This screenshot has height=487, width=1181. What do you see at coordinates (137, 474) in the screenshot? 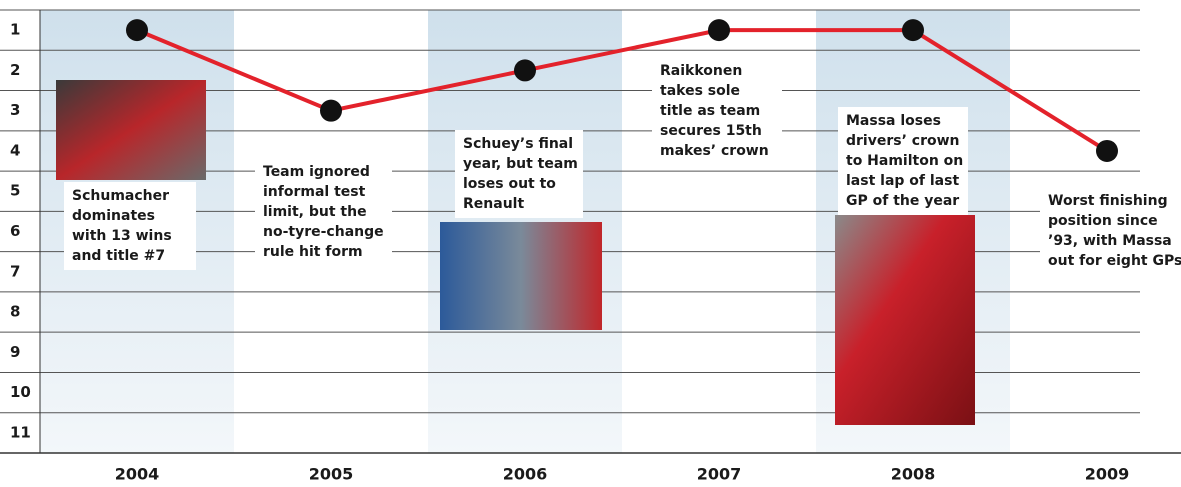
I see `x-tick-label: 2004` at bounding box center [137, 474].